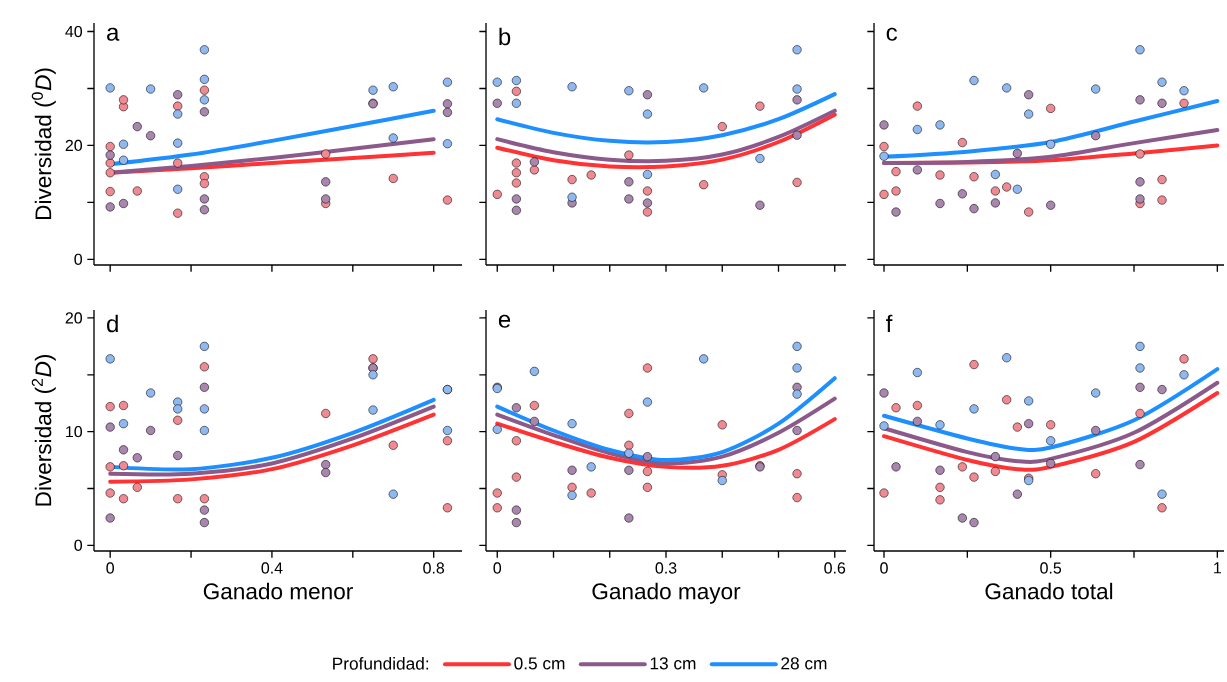 The height and width of the screenshot is (682, 1227). Describe the element at coordinates (43, 144) in the screenshot. I see `y-axis-title: Diversidad ($^{0}$D)` at that location.